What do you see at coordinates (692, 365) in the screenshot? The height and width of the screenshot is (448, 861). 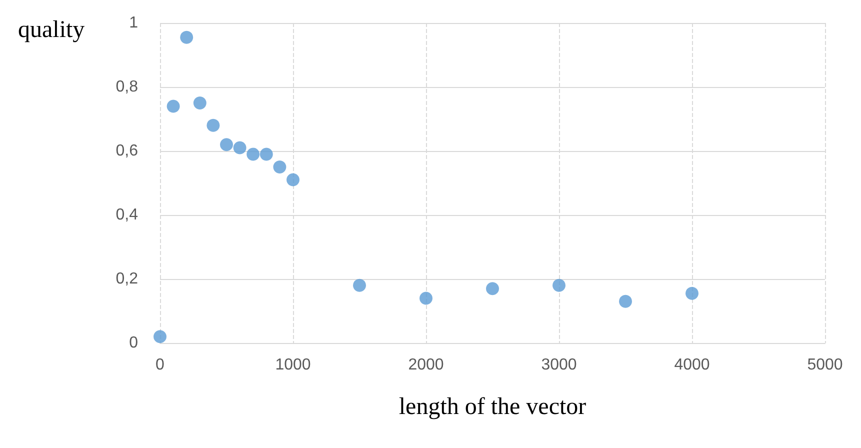 I see `x-tick-label: 4000` at bounding box center [692, 365].